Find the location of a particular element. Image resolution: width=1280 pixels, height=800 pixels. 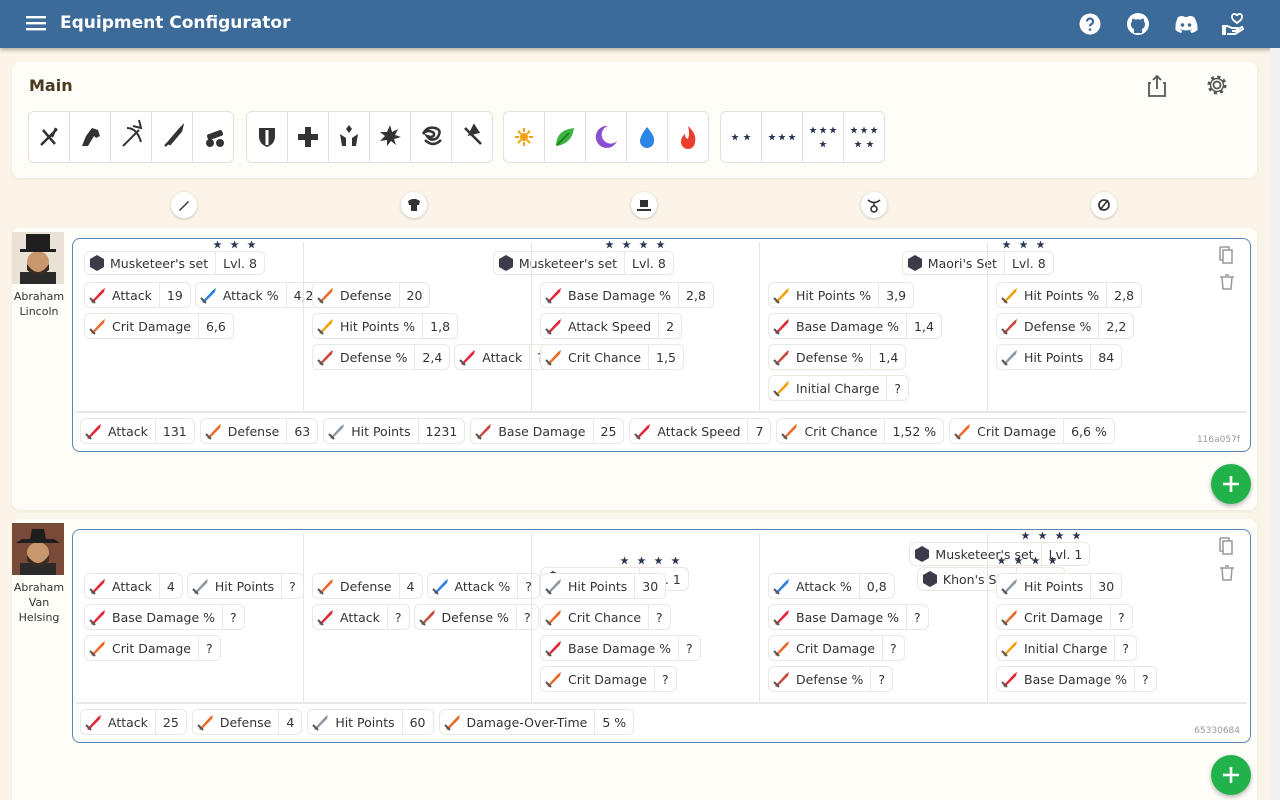

stat-value: 2,8 is located at coordinates (696, 295).